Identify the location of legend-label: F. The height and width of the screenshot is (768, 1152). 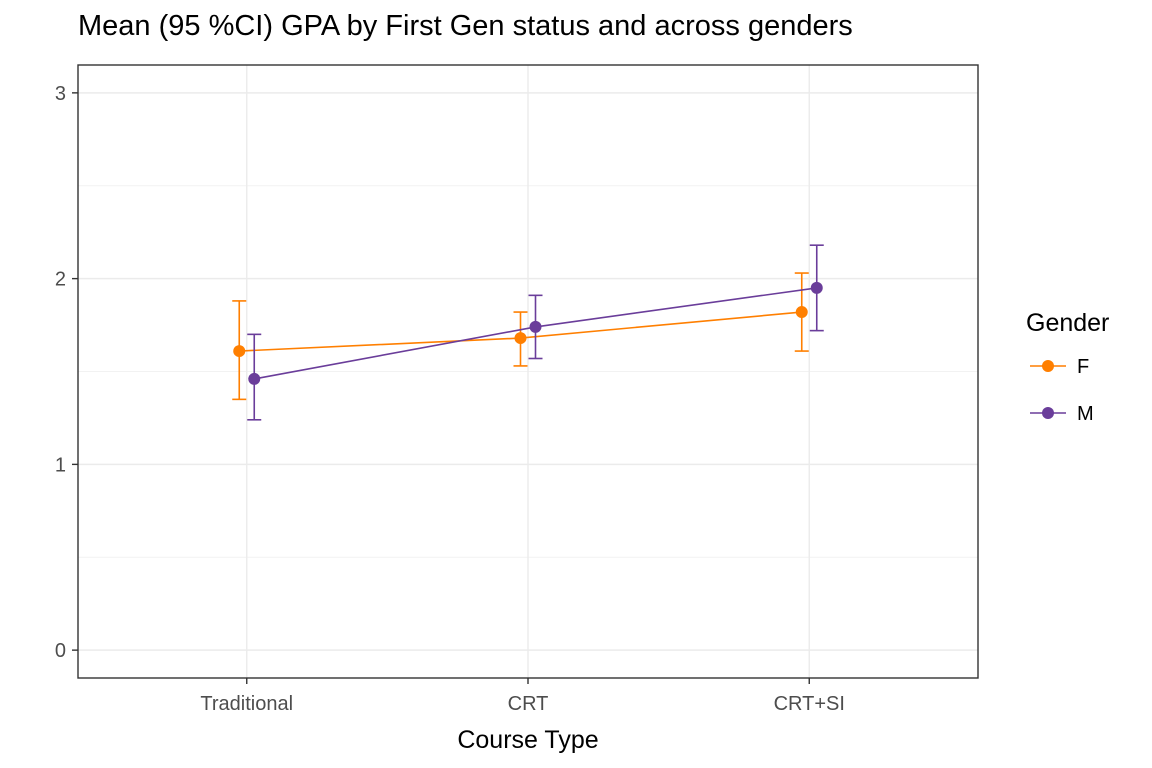
(1083, 367).